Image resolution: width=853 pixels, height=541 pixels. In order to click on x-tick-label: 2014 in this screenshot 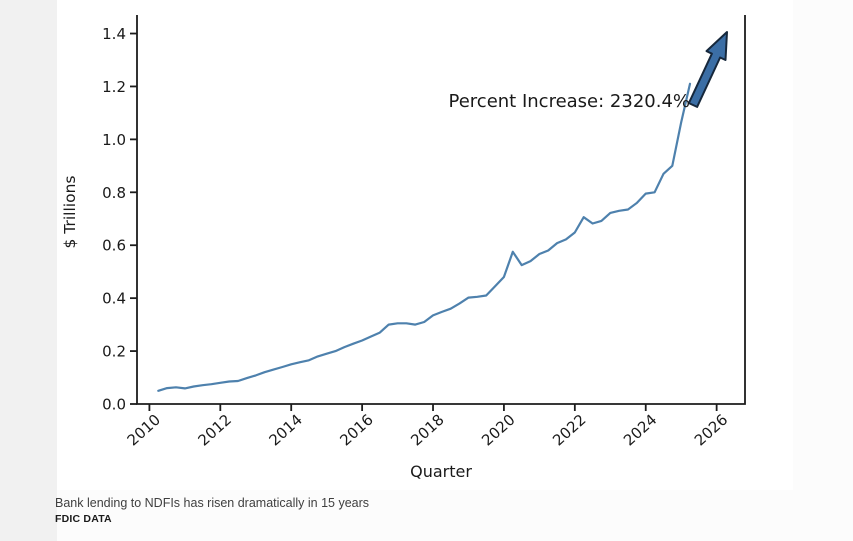, I will do `click(285, 430)`.